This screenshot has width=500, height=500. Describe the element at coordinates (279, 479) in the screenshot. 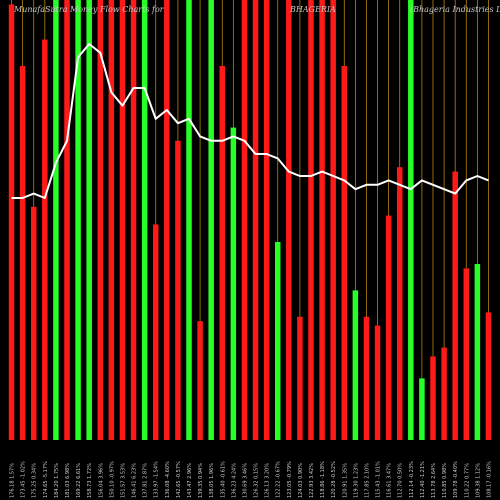

I see `x-tick-label: 122.22 -0.67%` at that location.